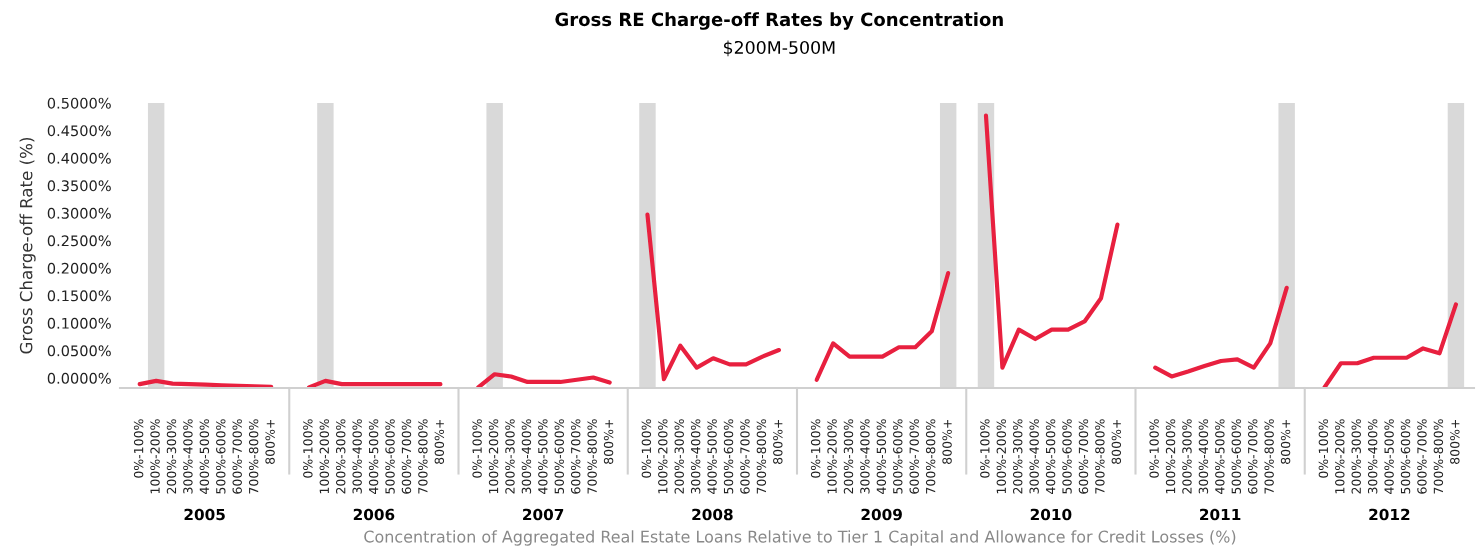  Describe the element at coordinates (712, 514) in the screenshot. I see `x-axis-title: 2008` at that location.